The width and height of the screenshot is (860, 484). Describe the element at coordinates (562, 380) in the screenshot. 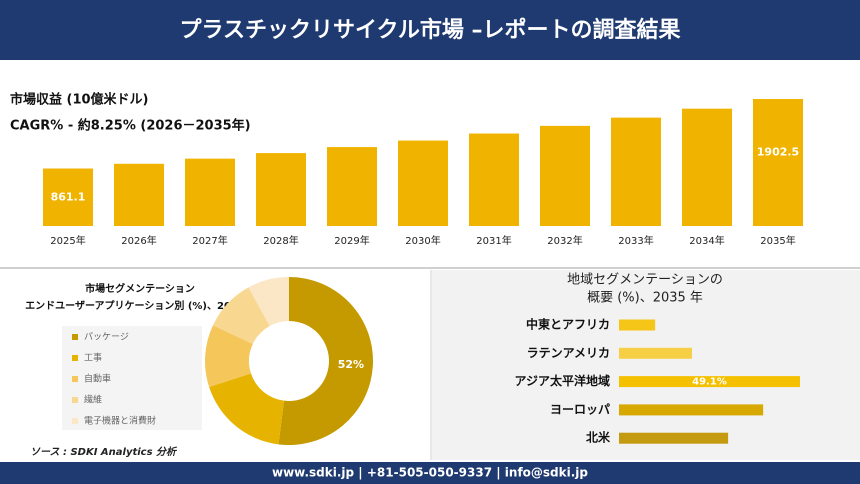

I see `y-tick-label: アジア太平洋地域` at that location.